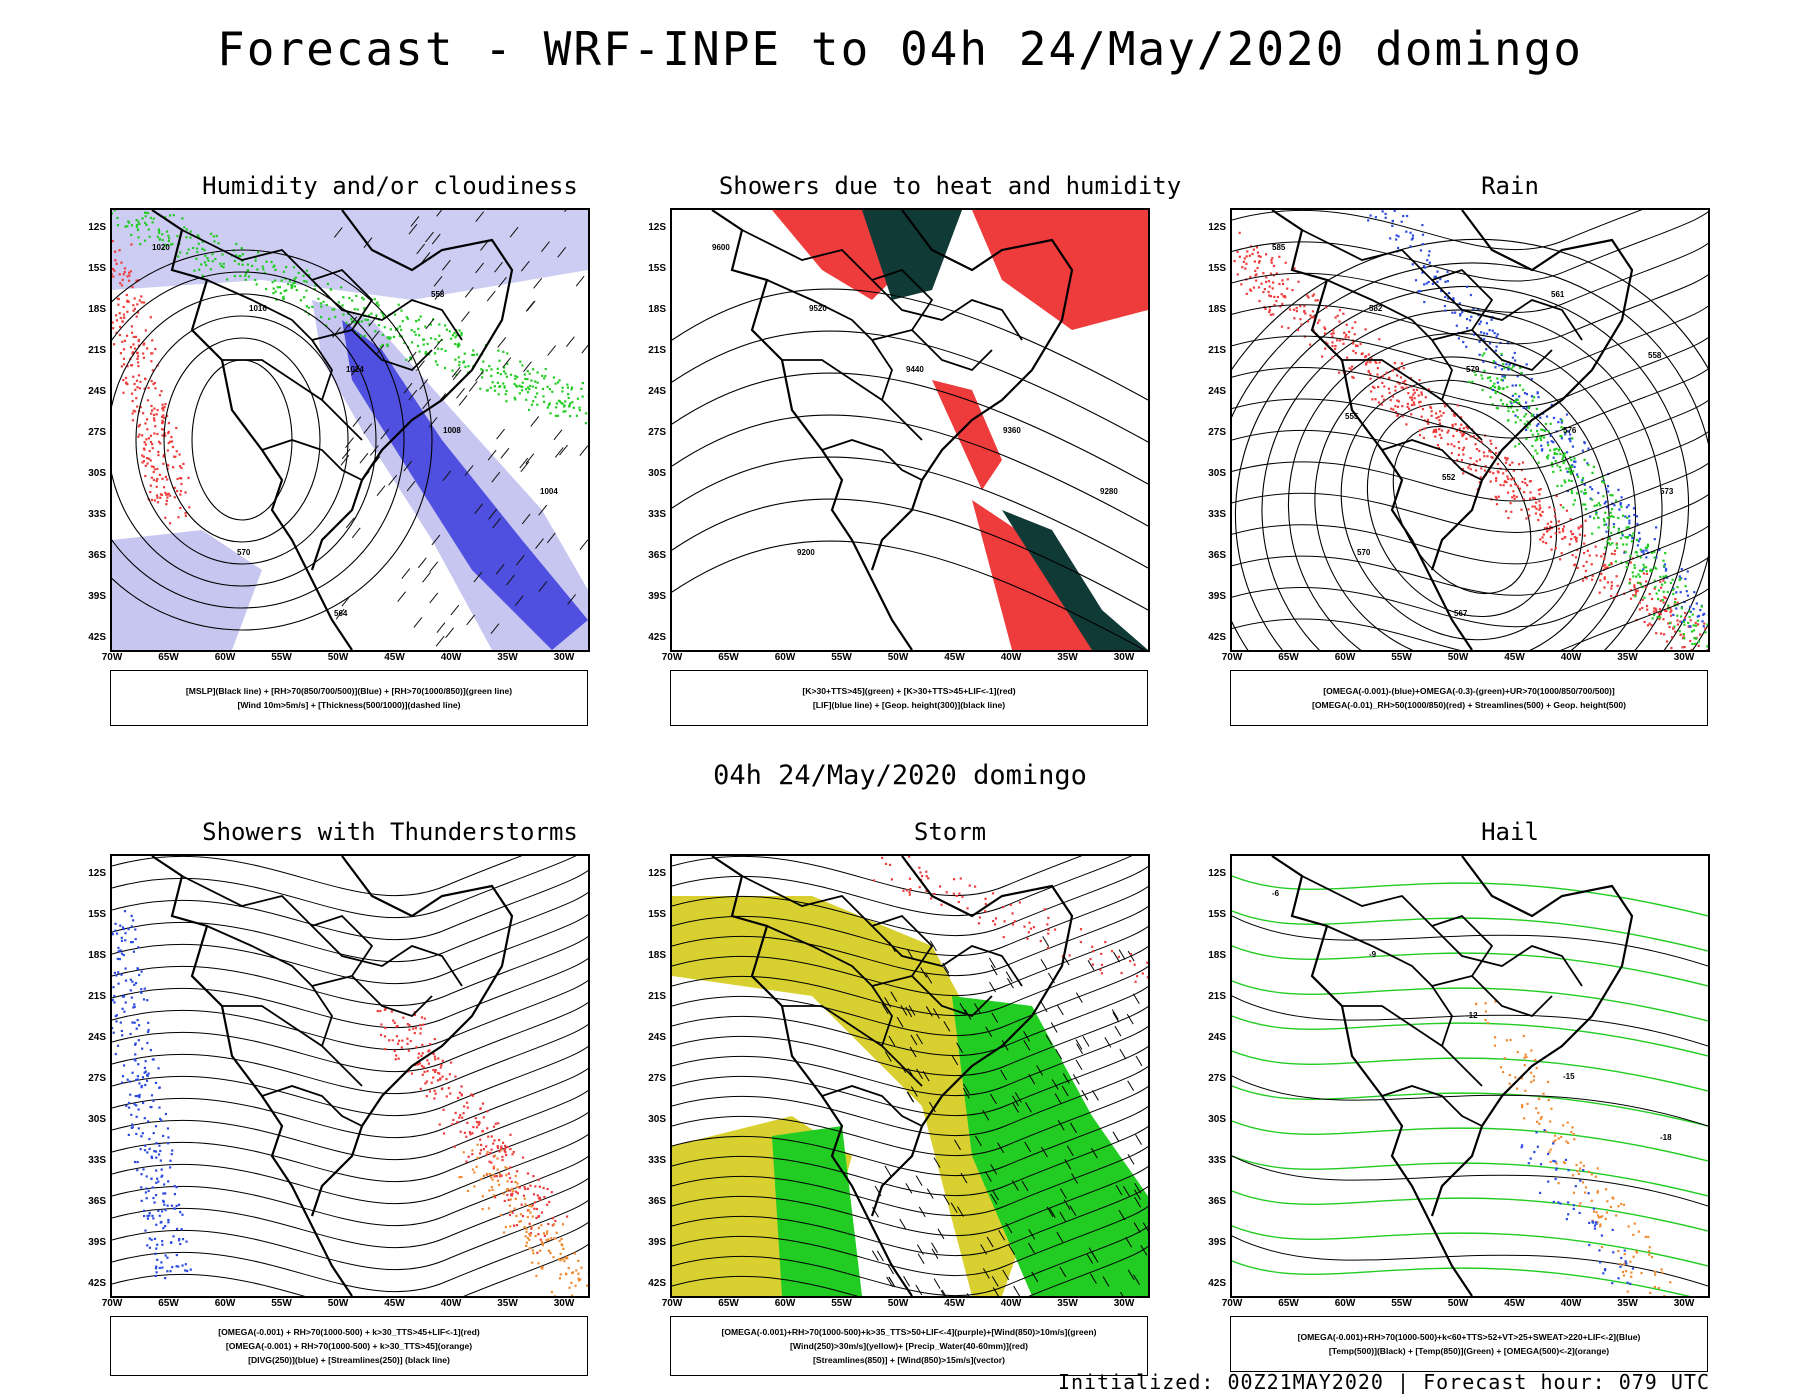 The height and width of the screenshot is (1400, 1800). Describe the element at coordinates (950, 832) in the screenshot. I see `panel-title: Storm` at that location.